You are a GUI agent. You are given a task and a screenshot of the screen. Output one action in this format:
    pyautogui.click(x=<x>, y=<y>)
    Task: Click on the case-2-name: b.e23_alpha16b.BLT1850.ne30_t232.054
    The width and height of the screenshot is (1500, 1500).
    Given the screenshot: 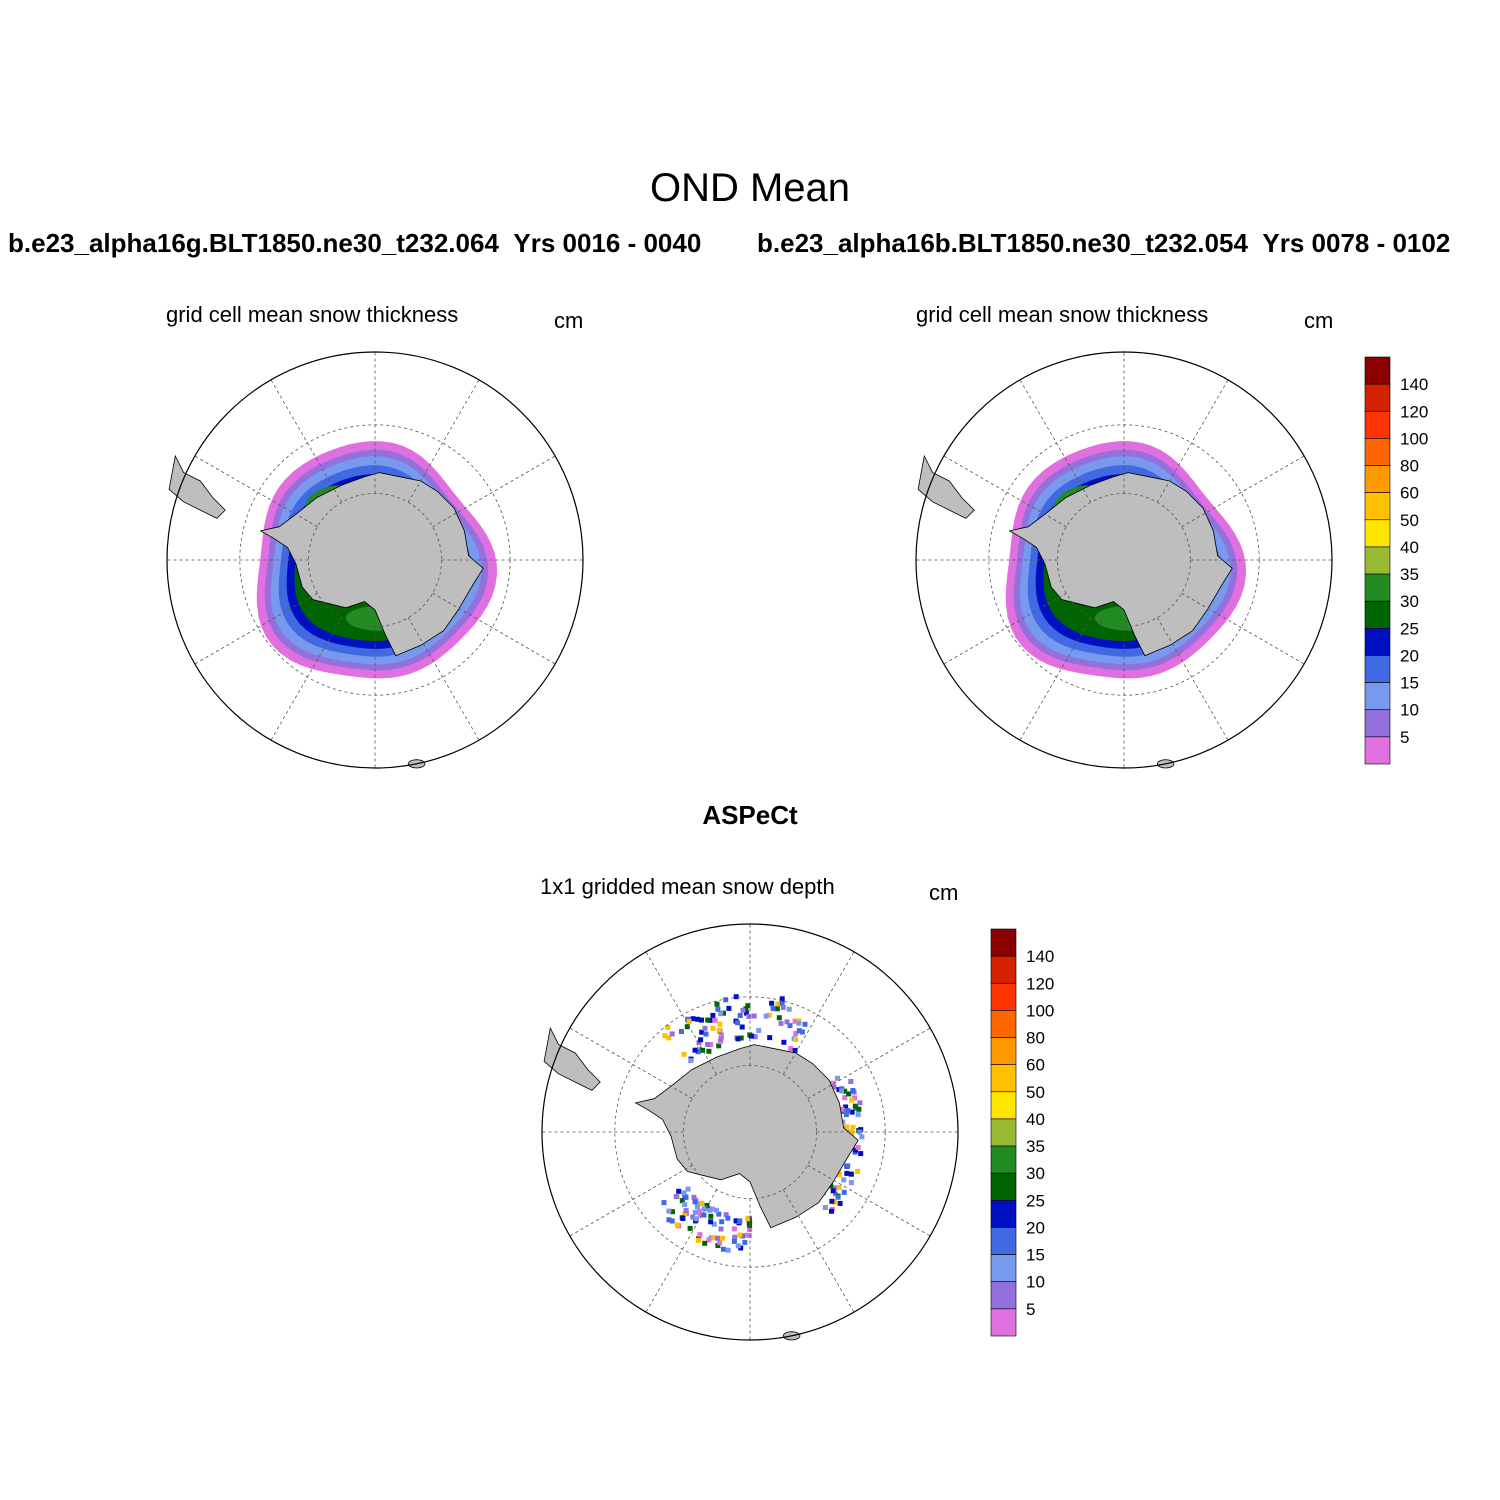 What is the action you would take?
    pyautogui.click(x=1002, y=243)
    